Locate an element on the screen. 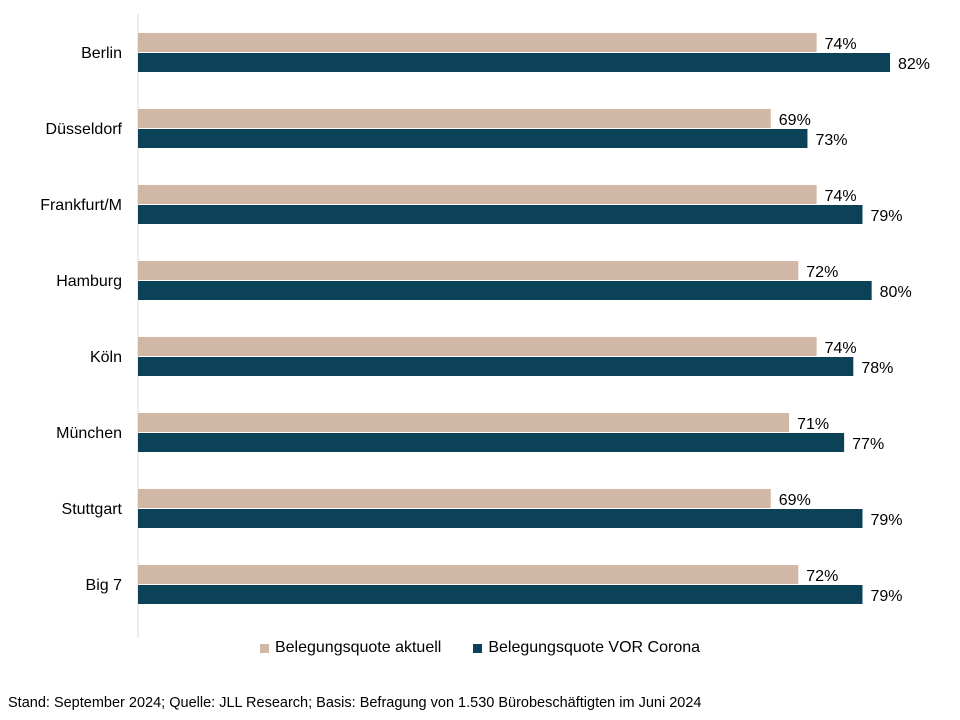 This screenshot has height=720, width=960. category-label: München is located at coordinates (89, 433).